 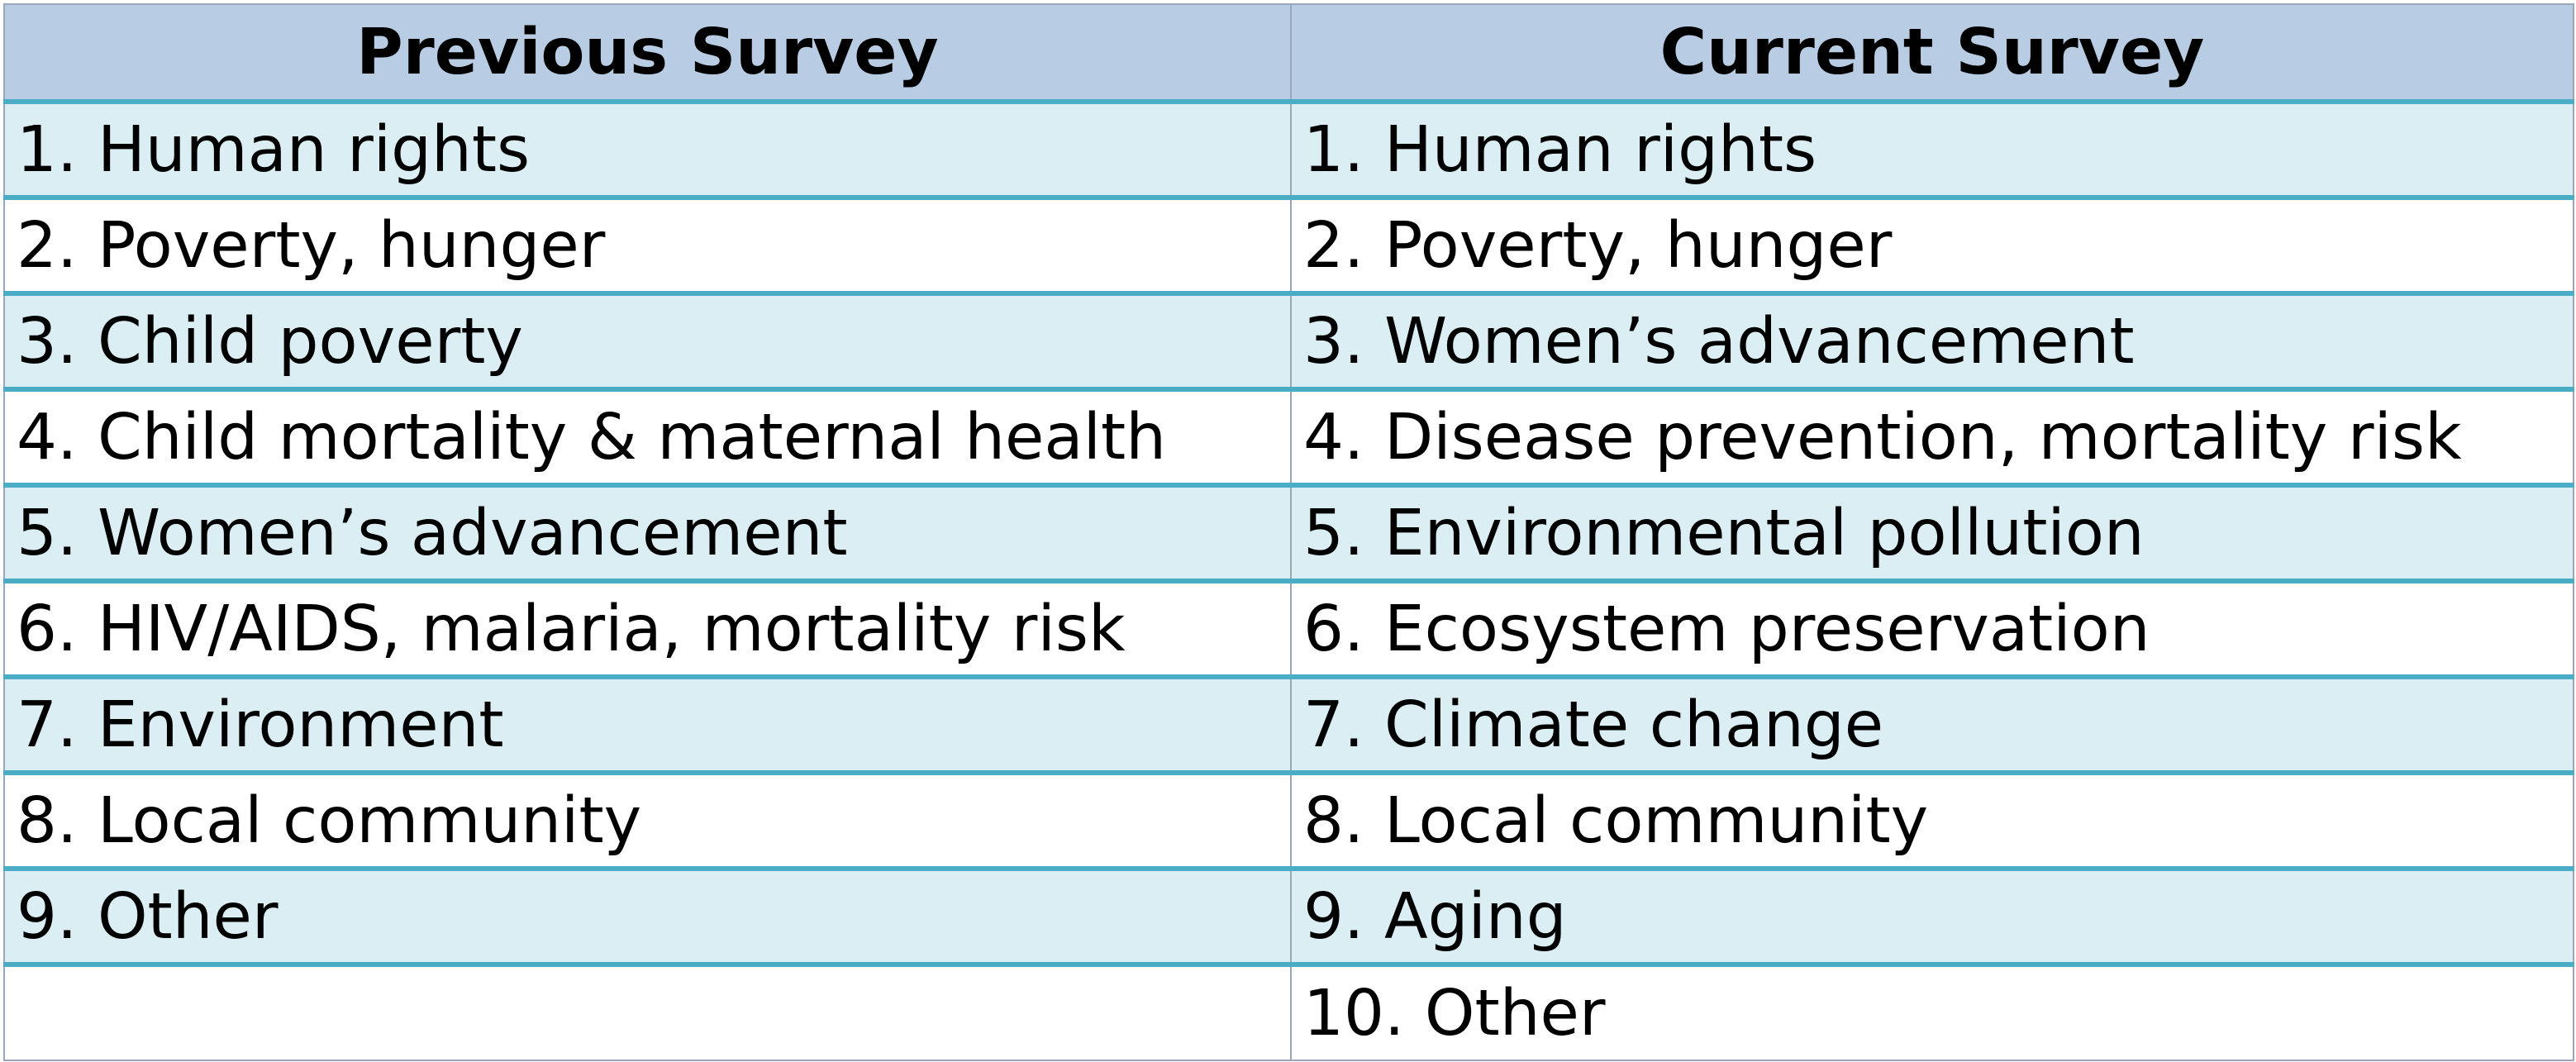 What do you see at coordinates (1933, 151) in the screenshot?
I see `current-survey-cell: 1. Human rights` at bounding box center [1933, 151].